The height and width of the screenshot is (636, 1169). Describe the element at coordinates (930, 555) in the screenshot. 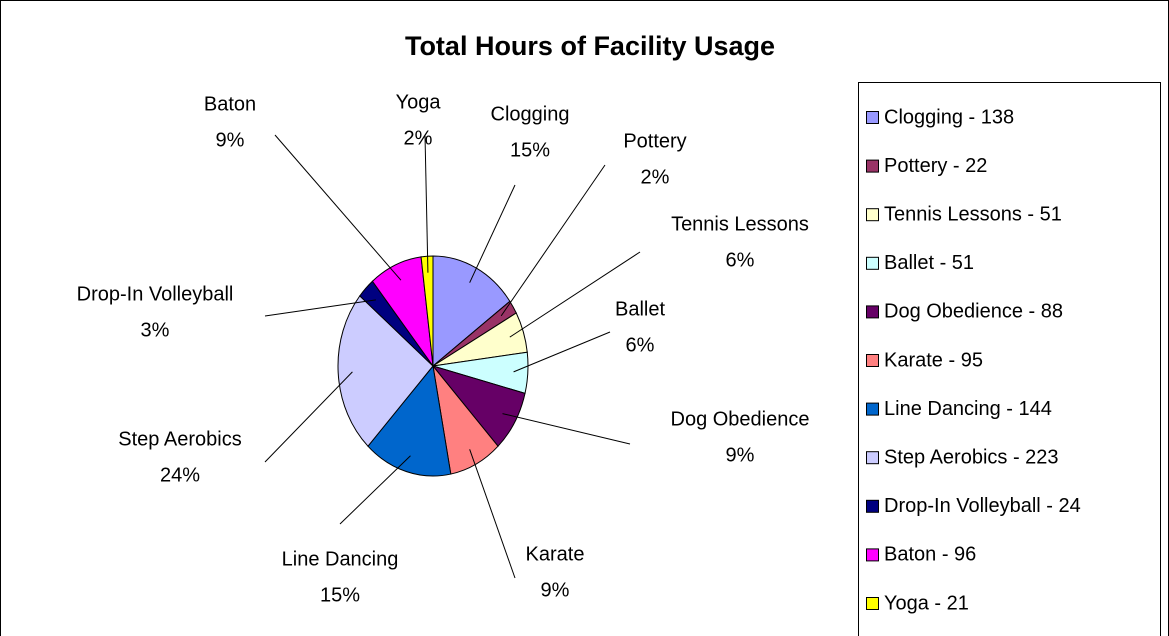

I see `legend-label: Baton - 96` at that location.